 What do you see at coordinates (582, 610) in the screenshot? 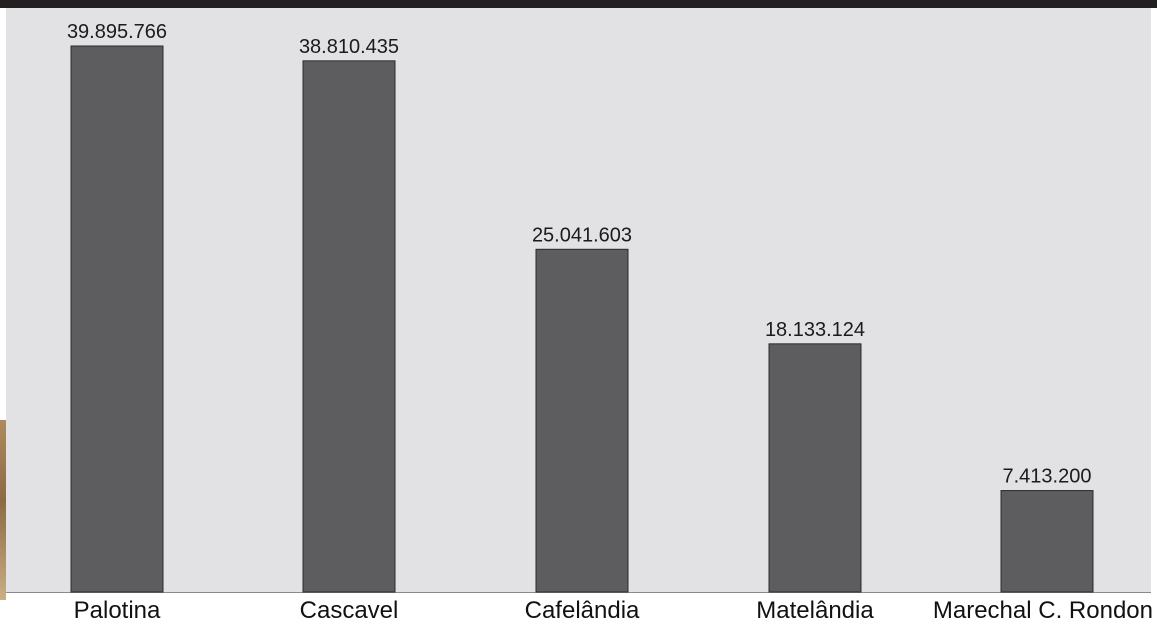
I see `category-label-2: Cafelândia` at bounding box center [582, 610].